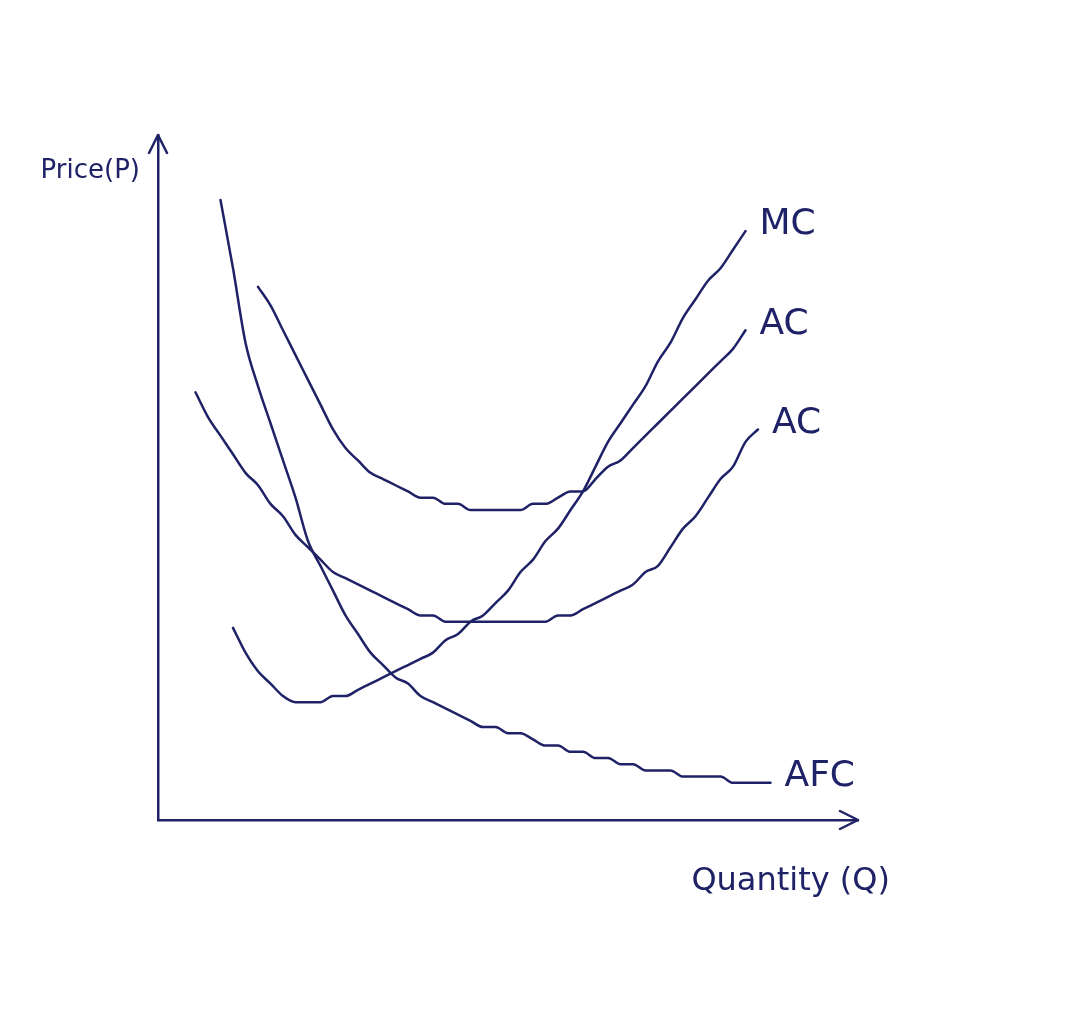 Image resolution: width=1080 pixels, height=1018 pixels. What do you see at coordinates (819, 774) in the screenshot?
I see `series-label: AFC` at bounding box center [819, 774].